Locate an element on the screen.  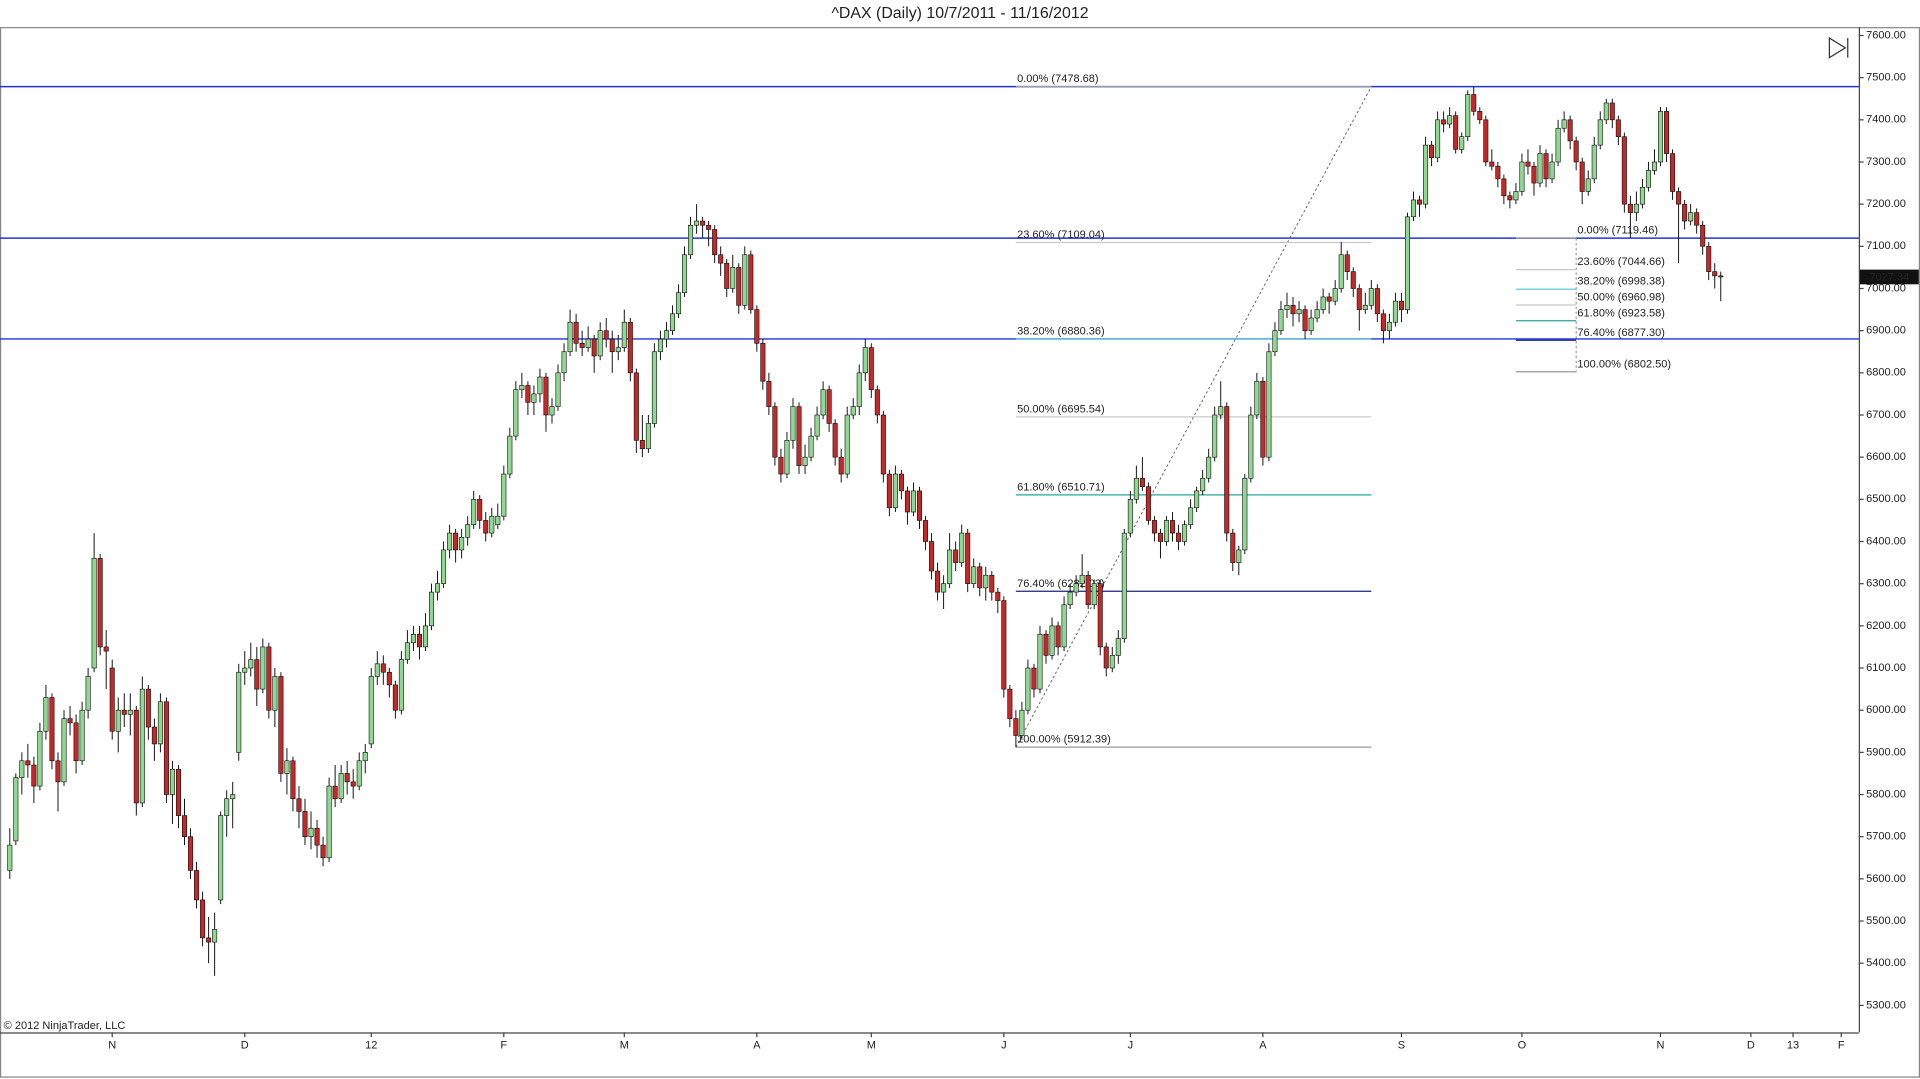
y-tick-label: 6300.00 is located at coordinates (1886, 584).